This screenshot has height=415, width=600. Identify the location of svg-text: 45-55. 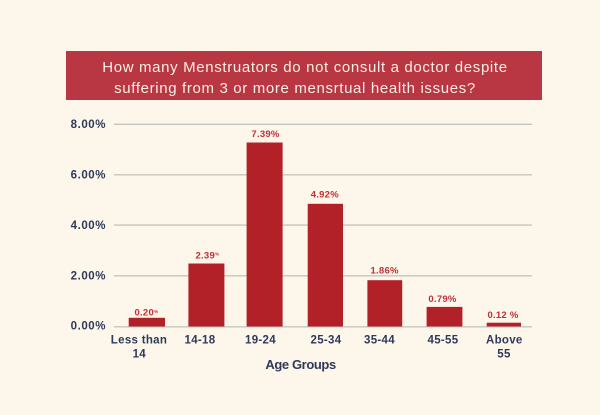
(443, 341).